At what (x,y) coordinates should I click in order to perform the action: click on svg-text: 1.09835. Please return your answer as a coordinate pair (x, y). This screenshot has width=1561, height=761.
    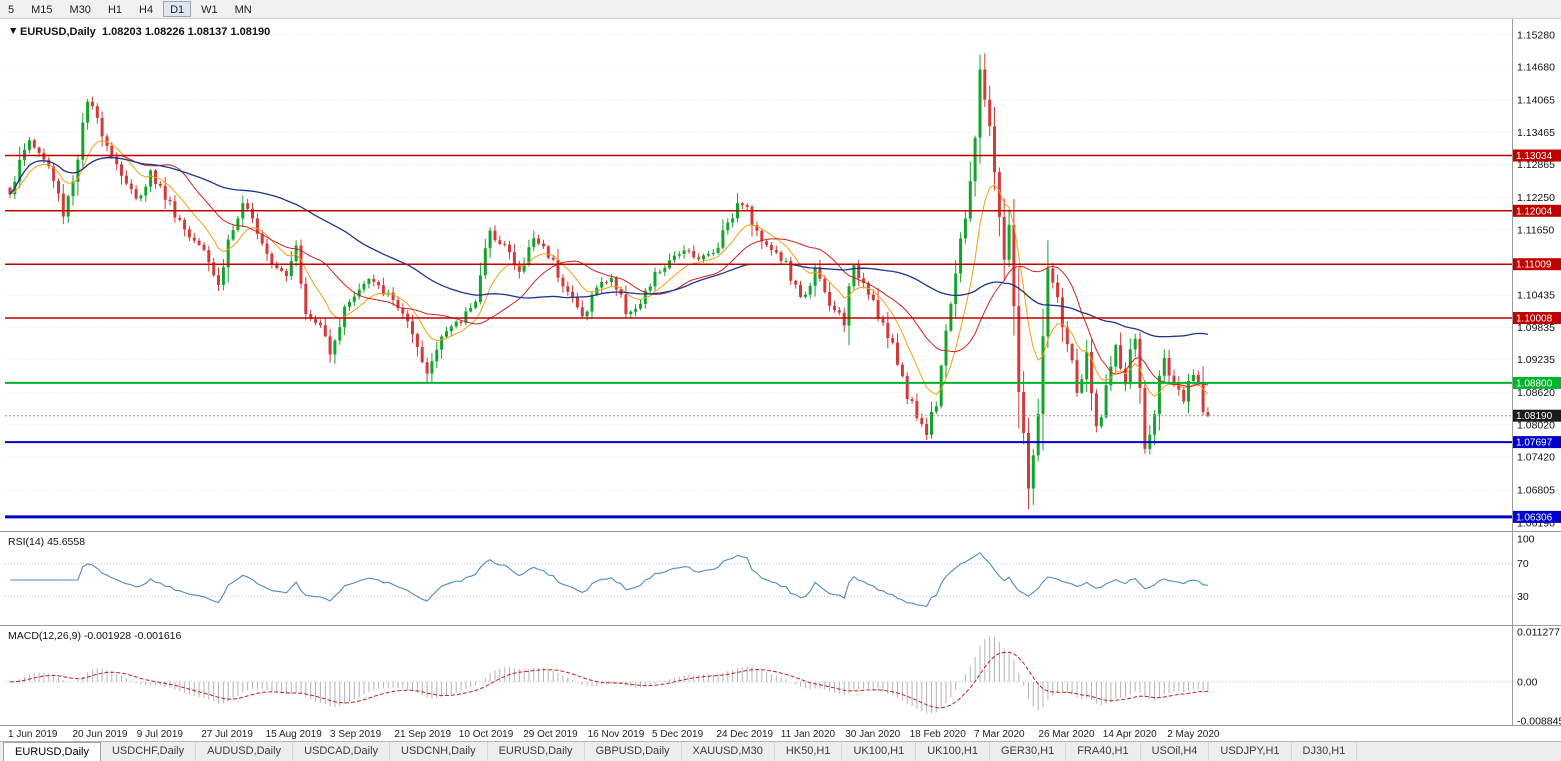
    Looking at the image, I should click on (1536, 328).